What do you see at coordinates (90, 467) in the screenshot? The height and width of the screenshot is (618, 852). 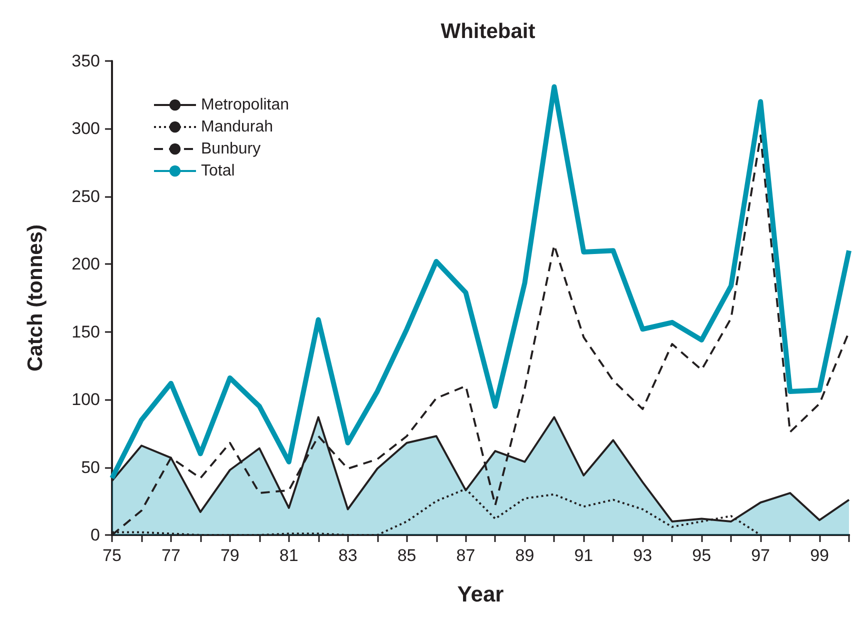 I see `y-tick-label: 50` at bounding box center [90, 467].